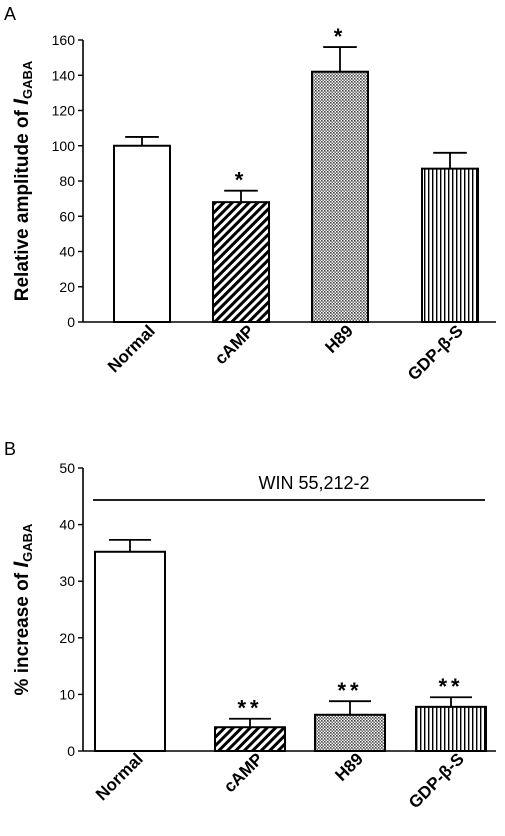 The height and width of the screenshot is (836, 505). What do you see at coordinates (67, 181) in the screenshot?
I see `y-tick-label: 80` at bounding box center [67, 181].